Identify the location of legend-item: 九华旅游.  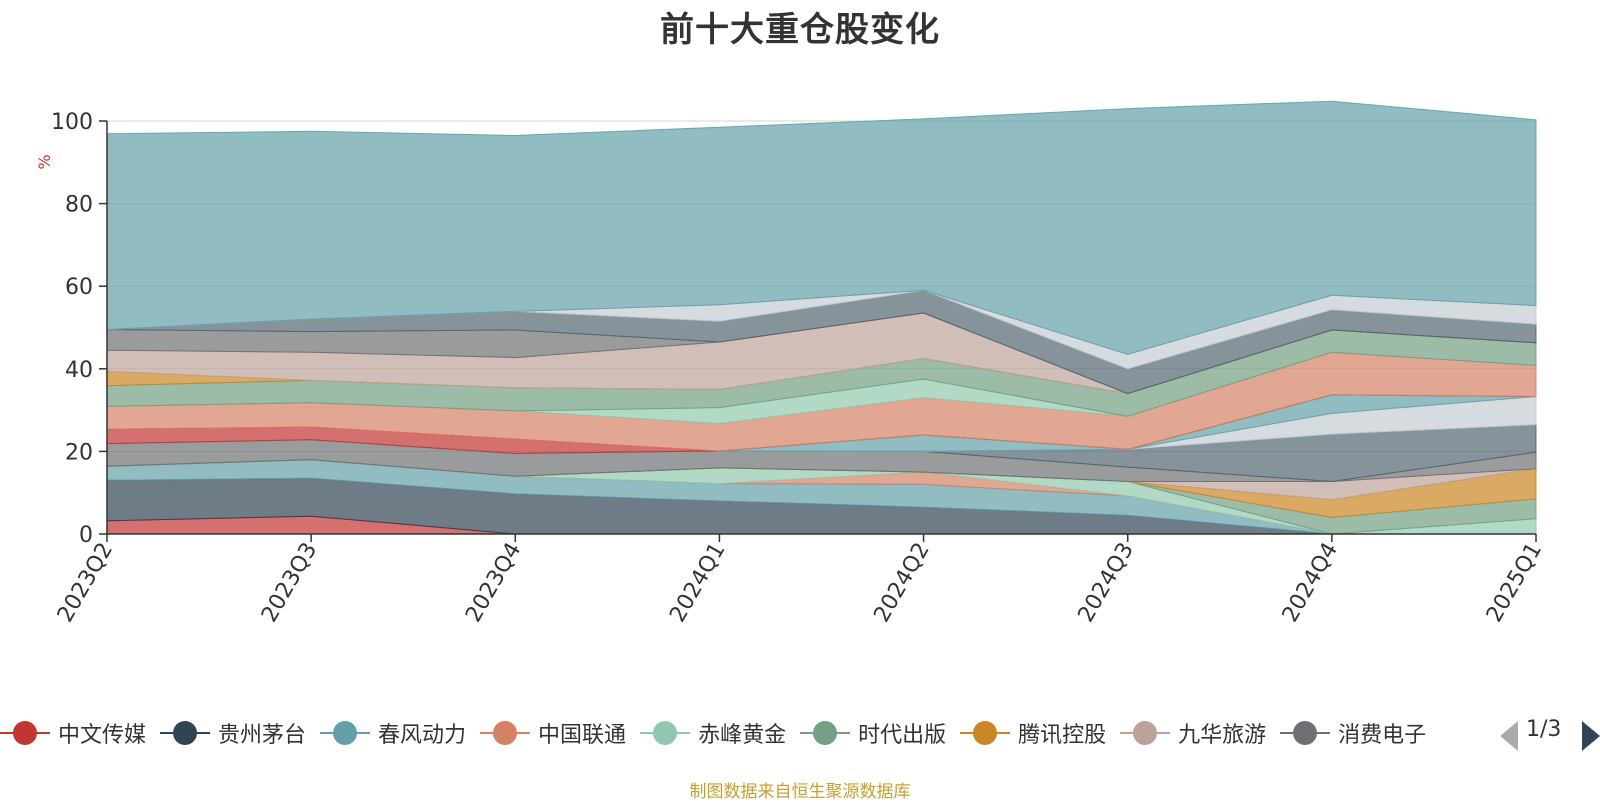
(1193, 733).